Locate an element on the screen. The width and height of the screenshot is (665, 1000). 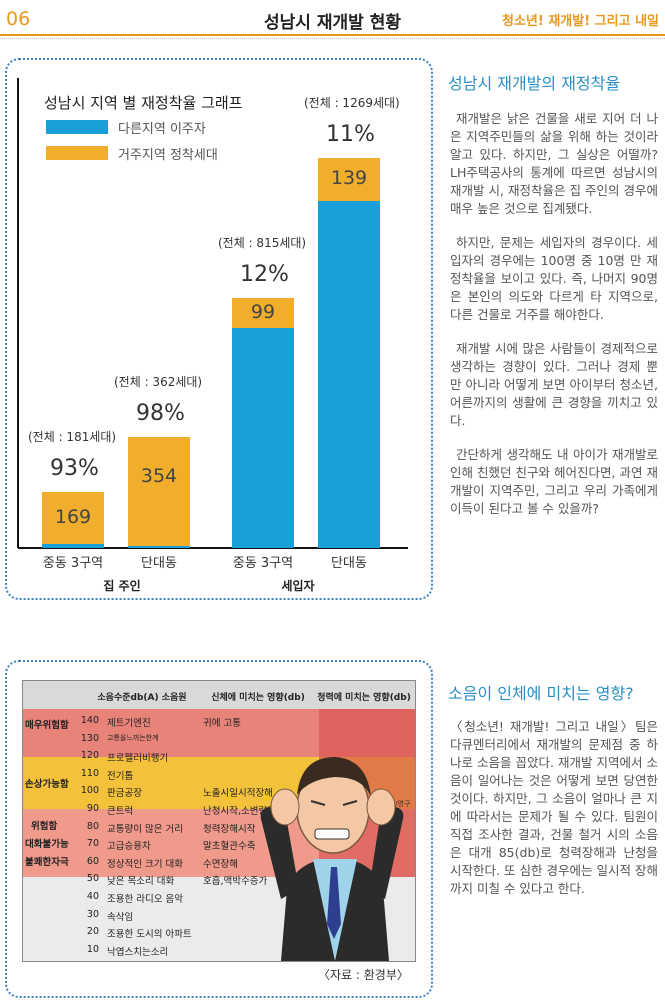
zone-label: 손상가능함 is located at coordinates (47, 784).